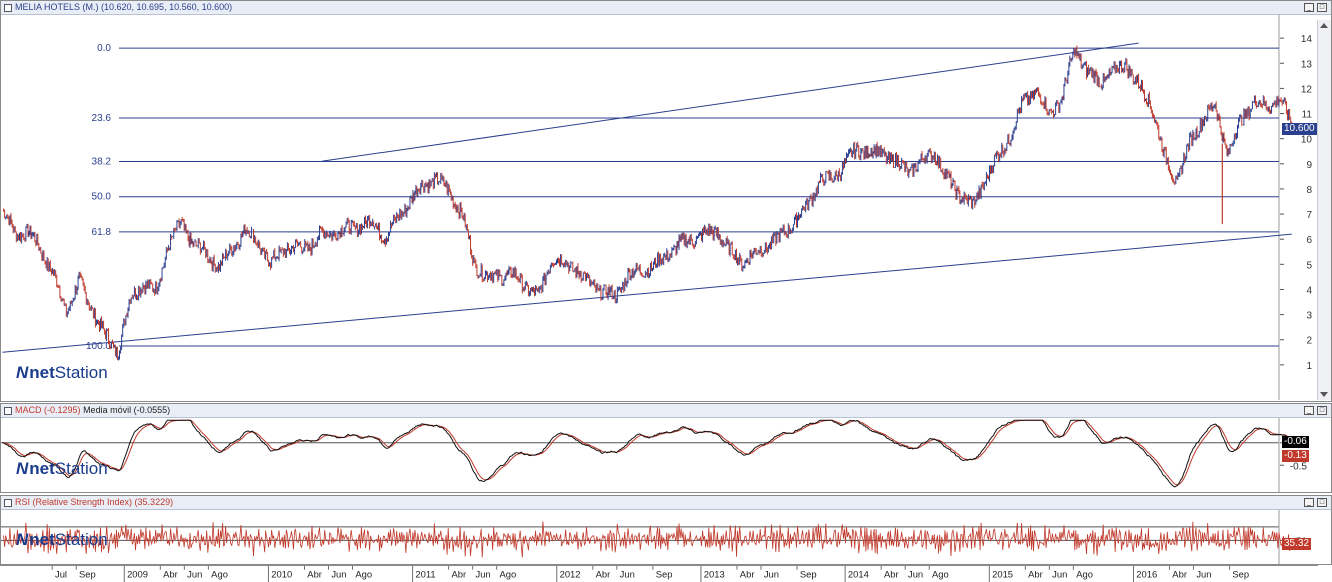 This screenshot has height=582, width=1332. I want to click on macd-signal-tag: -0.13, so click(1295, 456).